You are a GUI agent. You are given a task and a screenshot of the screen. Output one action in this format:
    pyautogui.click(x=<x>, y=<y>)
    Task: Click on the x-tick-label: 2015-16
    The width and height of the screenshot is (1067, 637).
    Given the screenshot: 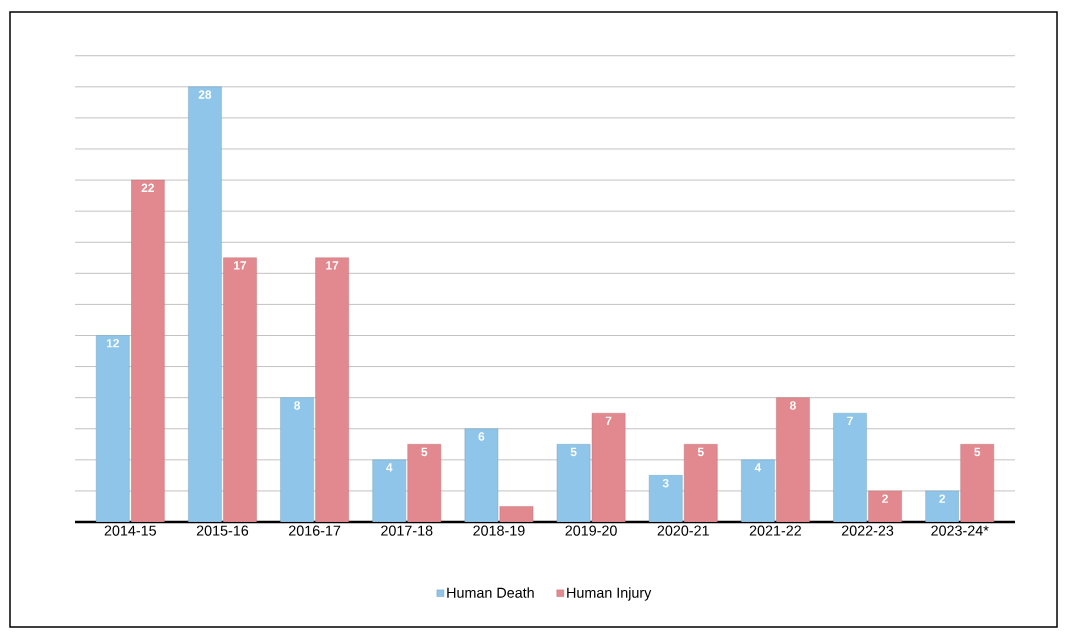 What is the action you would take?
    pyautogui.click(x=222, y=530)
    